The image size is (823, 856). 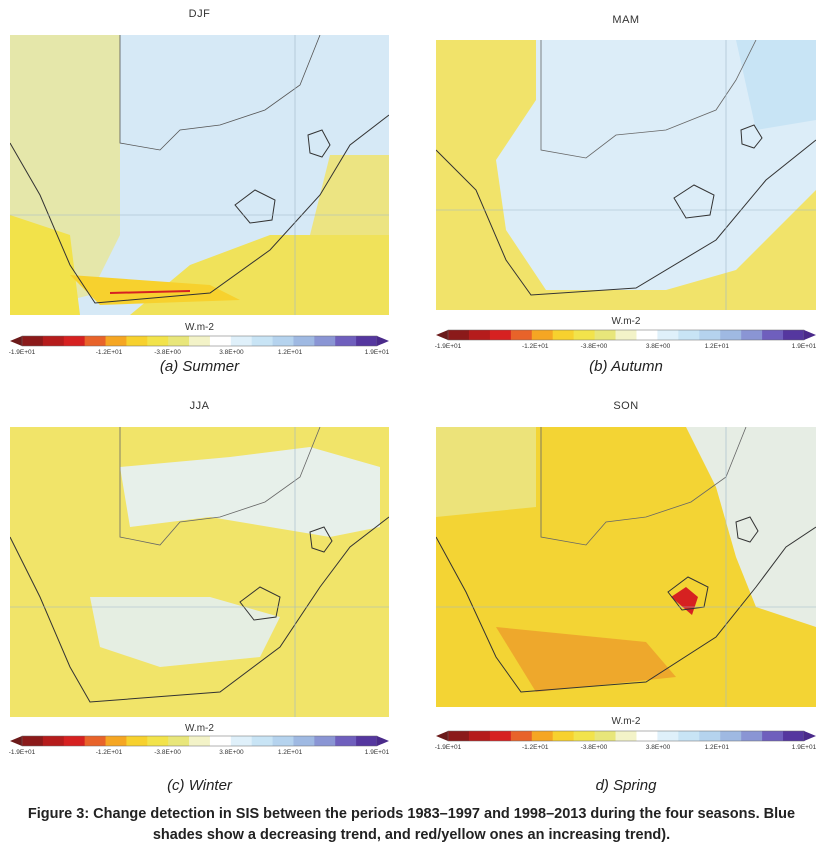 What do you see at coordinates (199, 366) in the screenshot?
I see `panel-caption: (a) Summer` at bounding box center [199, 366].